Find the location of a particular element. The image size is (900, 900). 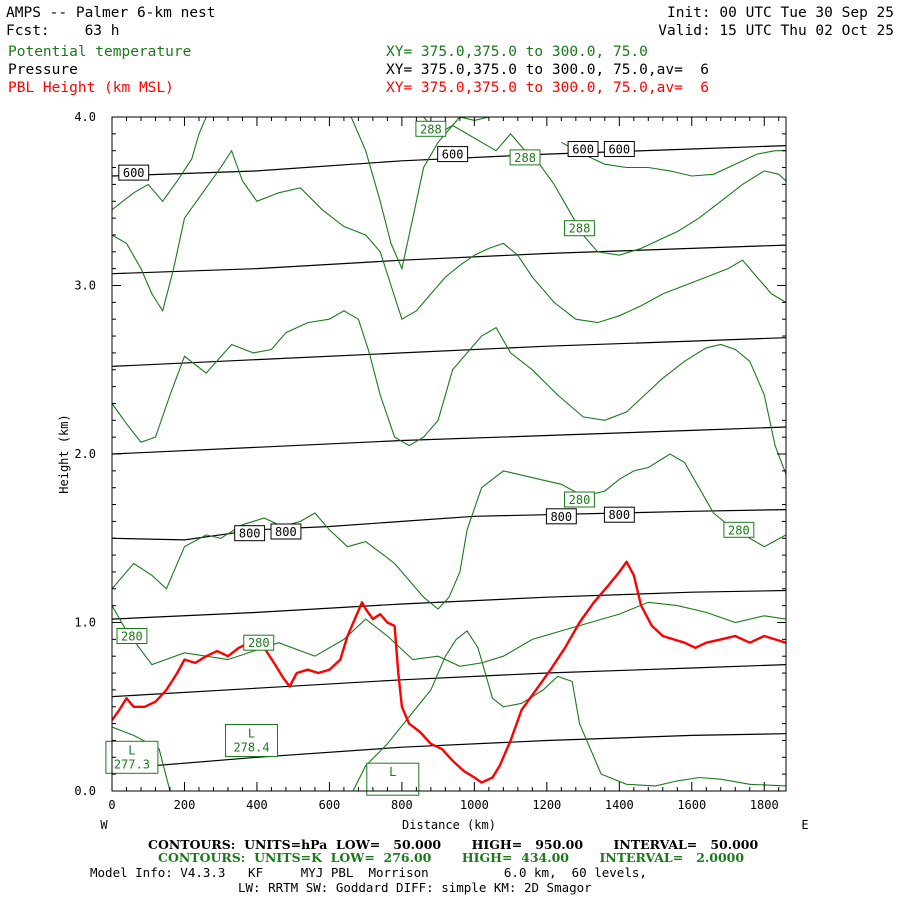

pressure-label-2-box is located at coordinates (583, 149).